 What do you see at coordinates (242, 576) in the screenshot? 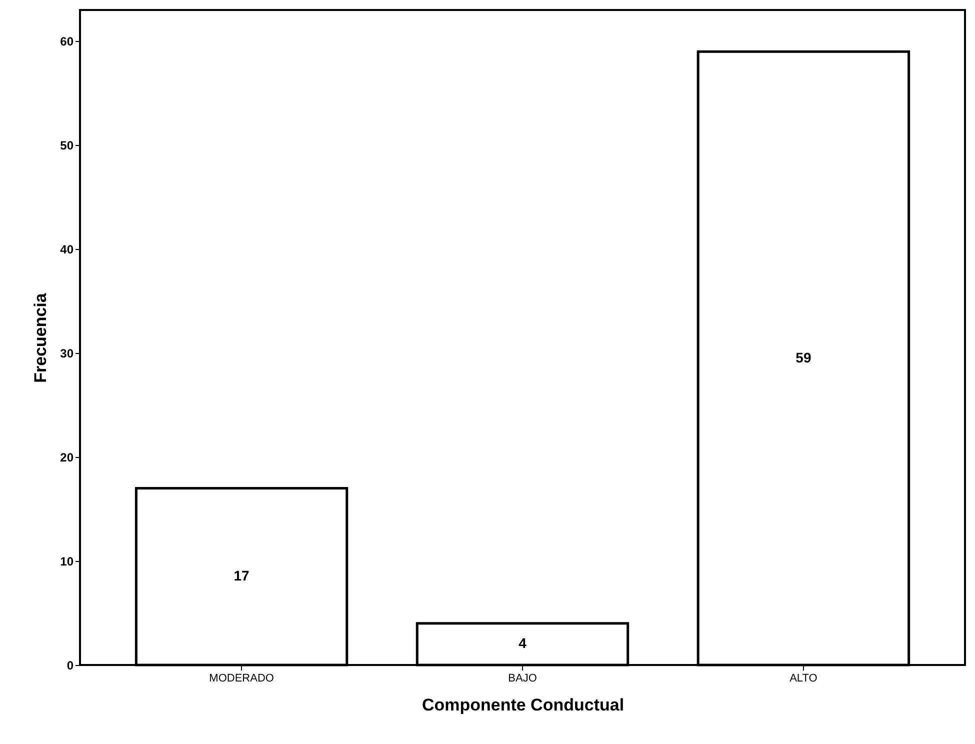
I see `data-label: 17` at bounding box center [242, 576].